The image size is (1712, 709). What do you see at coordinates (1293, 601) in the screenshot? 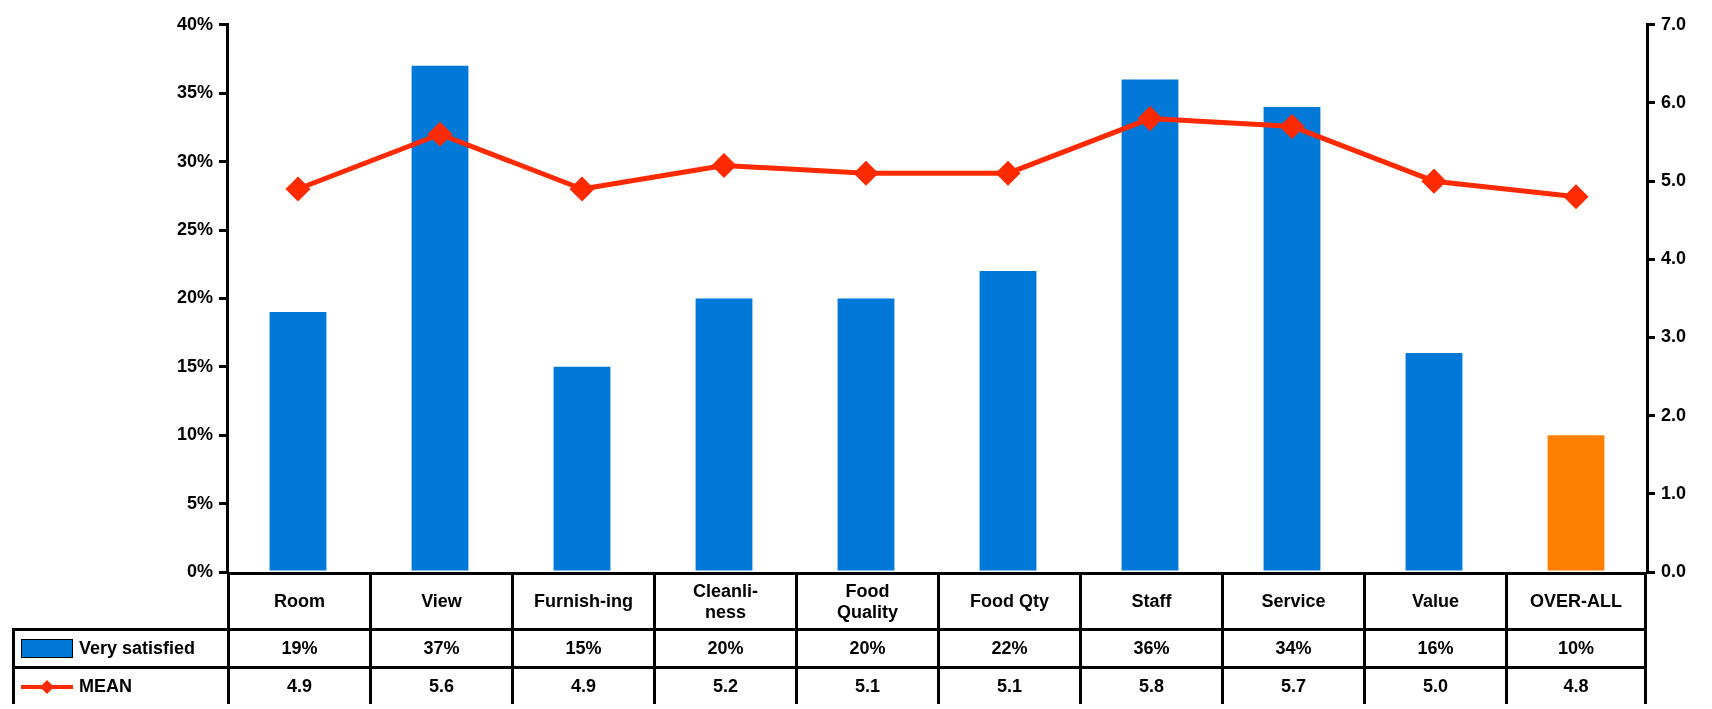
I see `x-tick-label: Service` at bounding box center [1293, 601].